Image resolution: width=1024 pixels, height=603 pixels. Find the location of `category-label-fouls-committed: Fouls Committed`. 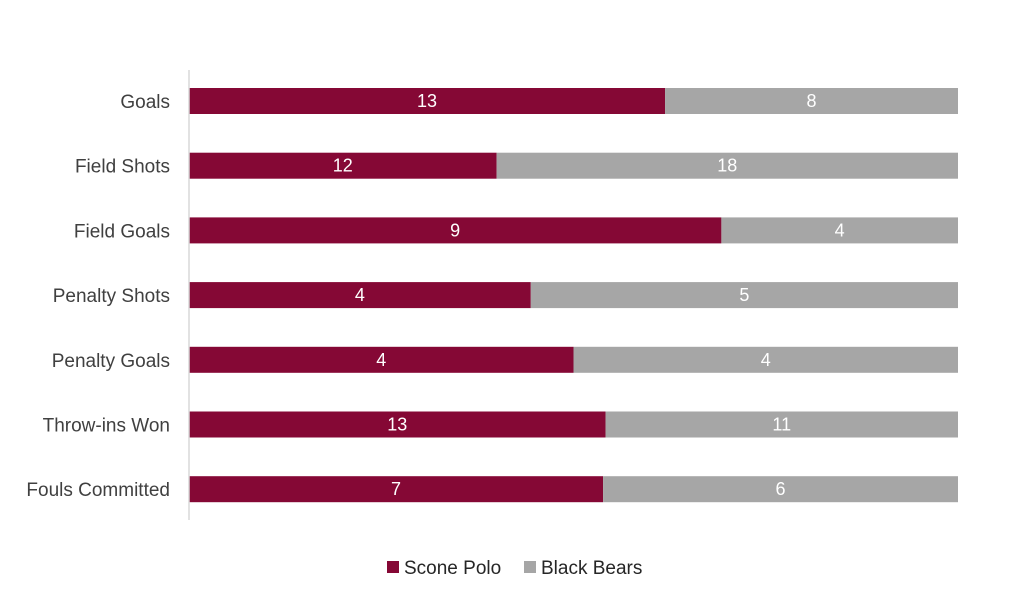

category-label-fouls-committed: Fouls Committed is located at coordinates (98, 490).